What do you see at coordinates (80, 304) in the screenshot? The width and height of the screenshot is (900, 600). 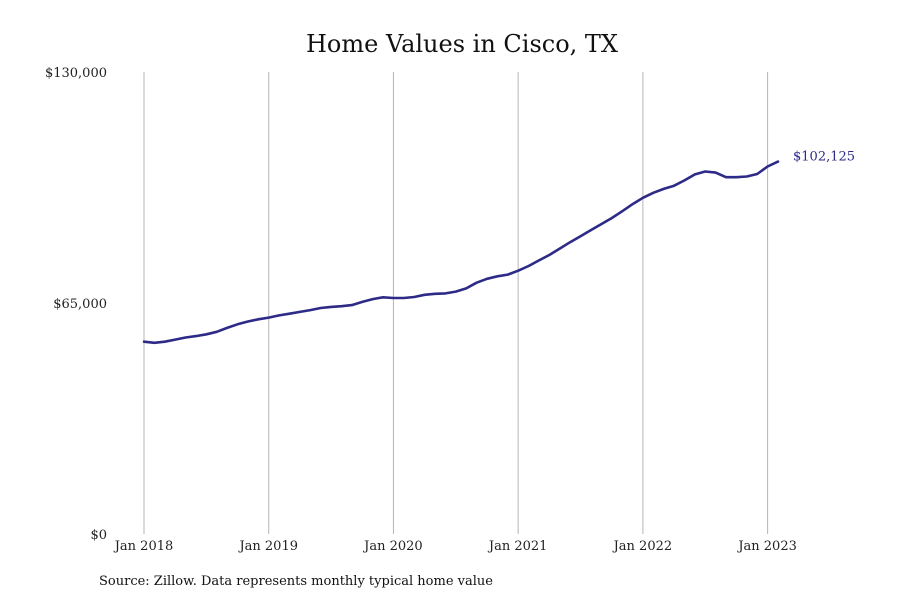 I see `y-tick-label: $65,000` at bounding box center [80, 304].